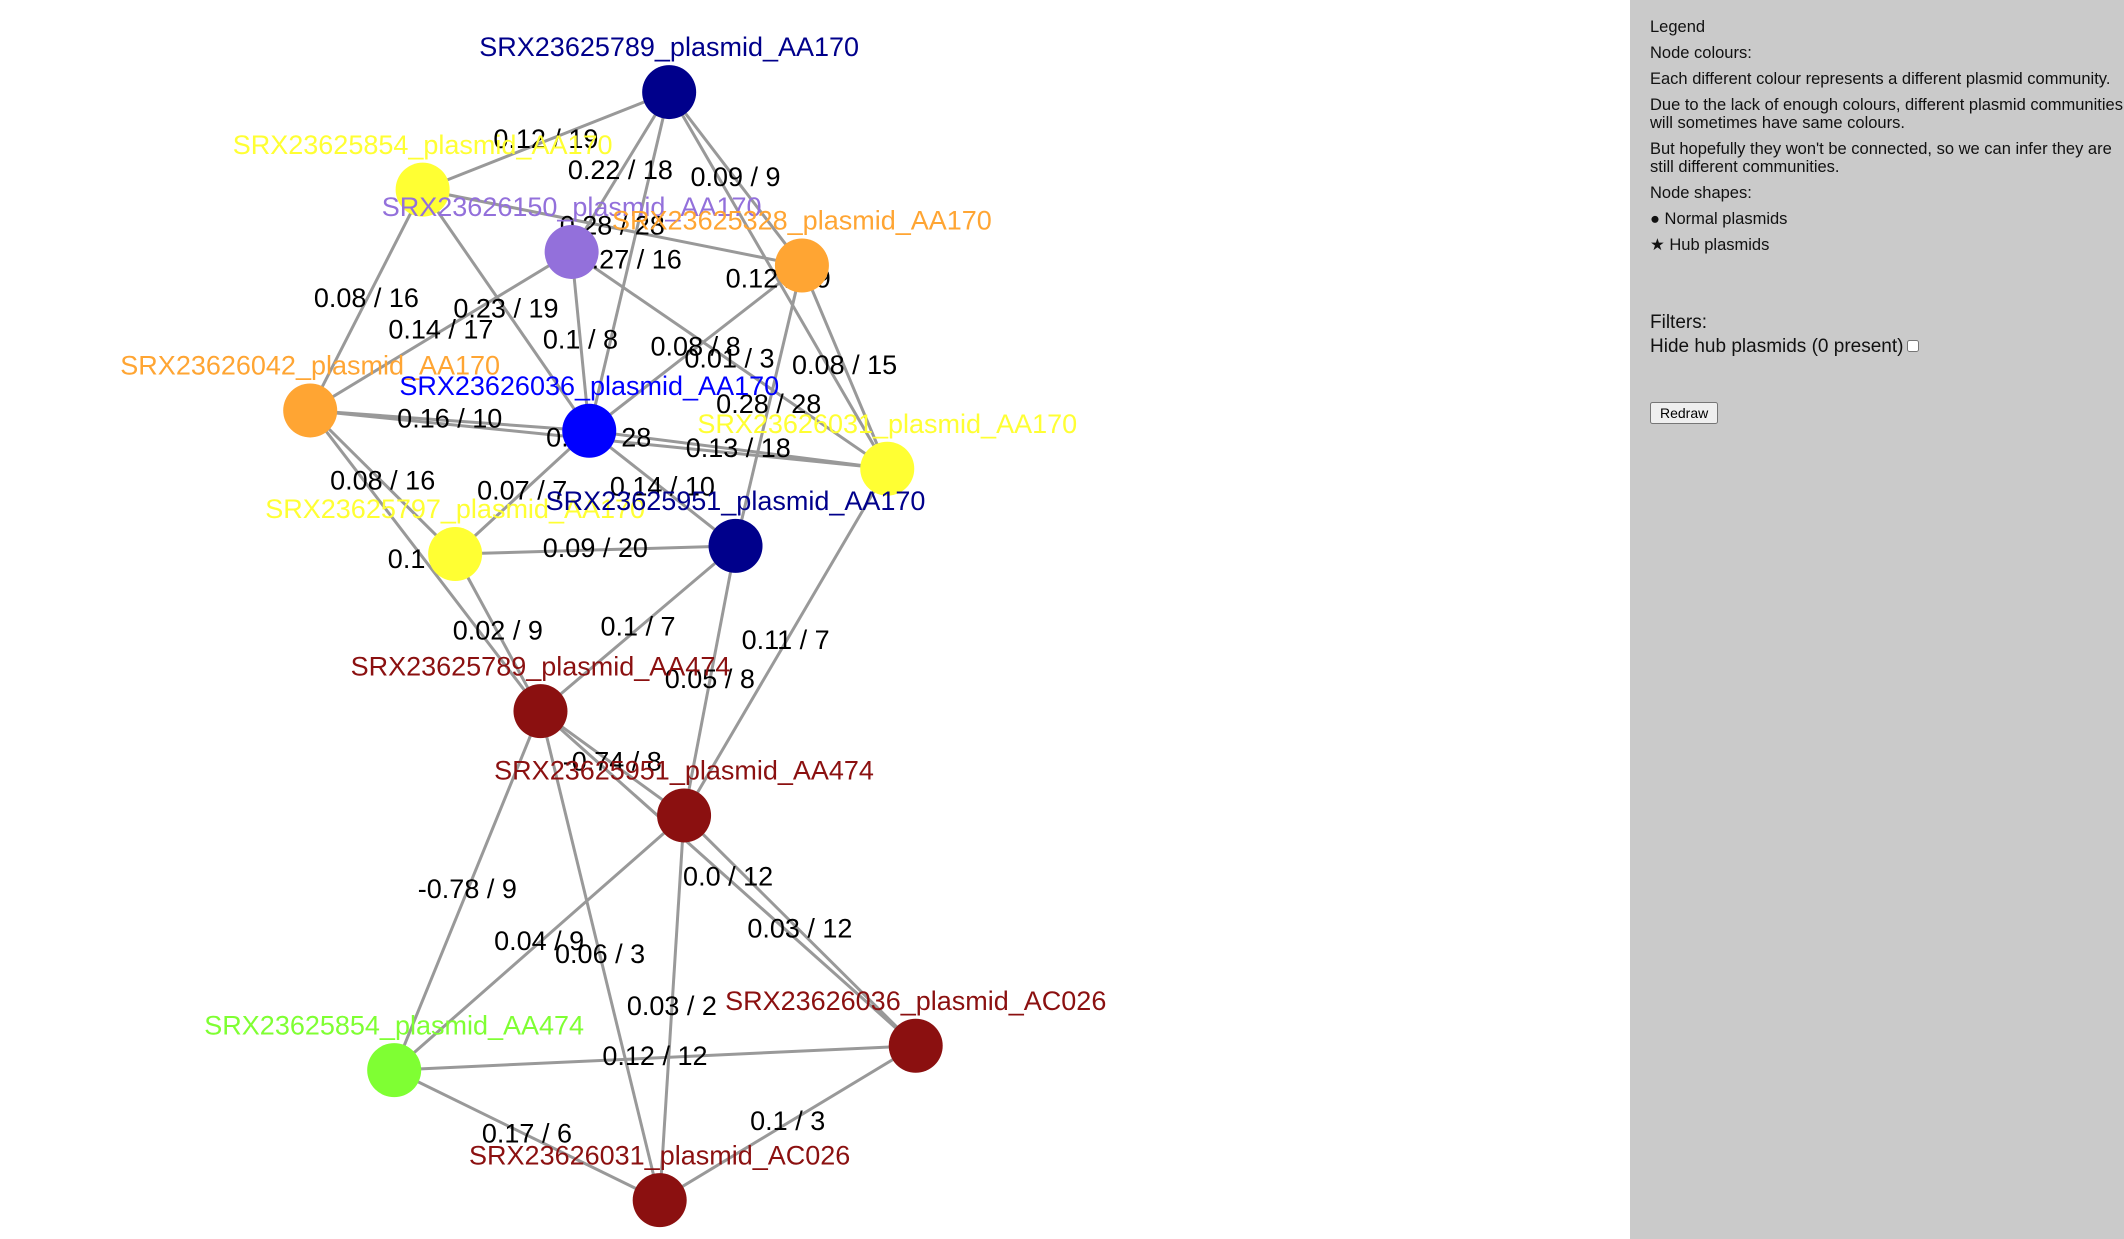 The height and width of the screenshot is (1239, 2124). Describe the element at coordinates (1678, 322) in the screenshot. I see `filters-title: Filters:` at that location.